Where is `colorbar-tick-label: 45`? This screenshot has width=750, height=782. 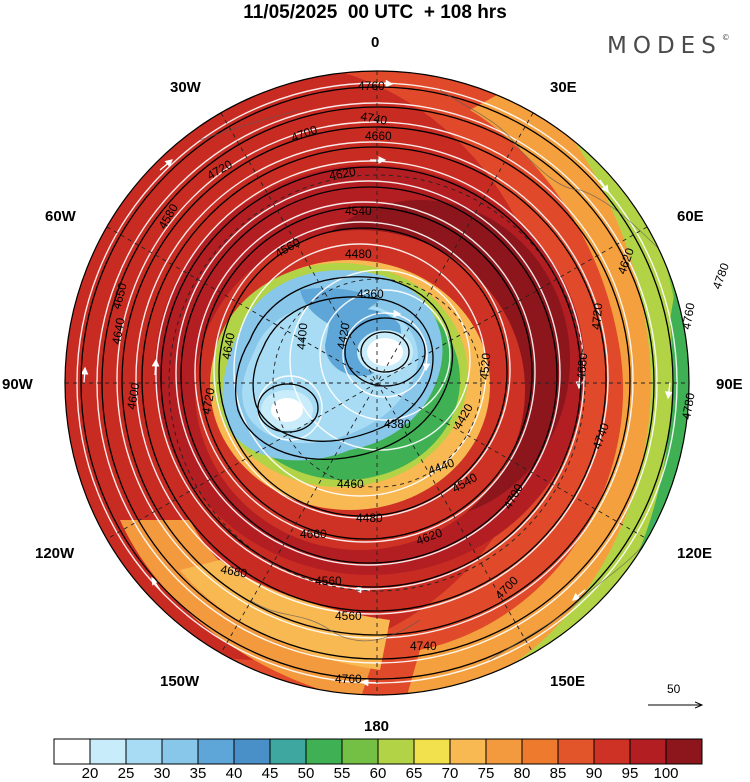 colorbar-tick-label: 45 is located at coordinates (270, 773).